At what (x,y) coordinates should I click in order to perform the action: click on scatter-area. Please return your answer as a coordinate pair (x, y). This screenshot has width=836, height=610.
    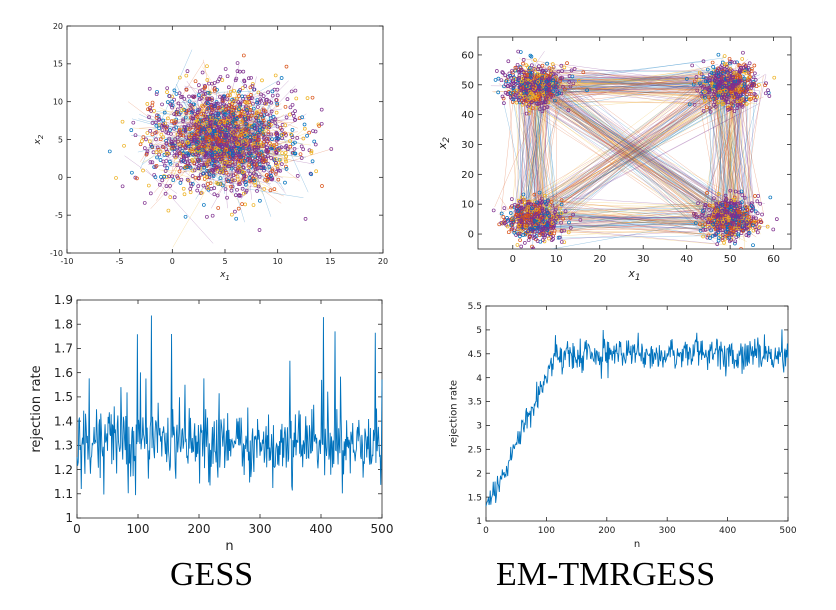
    Looking at the image, I should click on (220, 148).